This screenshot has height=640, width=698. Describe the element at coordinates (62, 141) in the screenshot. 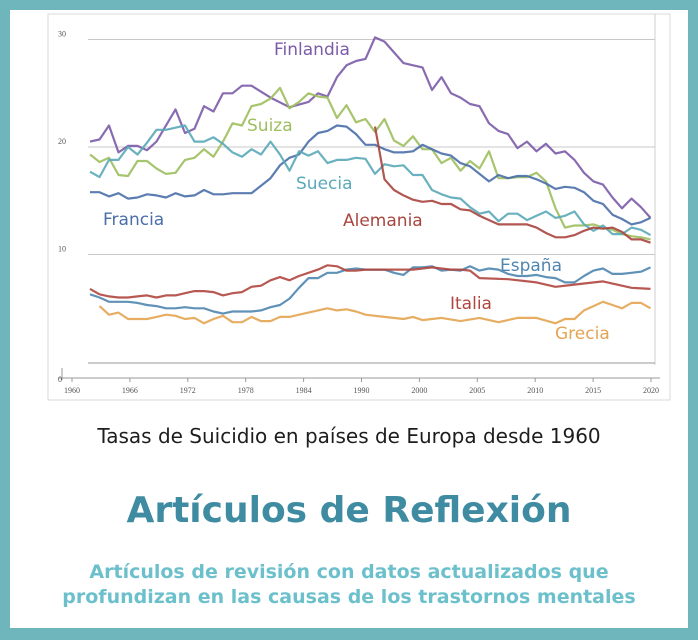

I see `y-tick-label: 20` at that location.